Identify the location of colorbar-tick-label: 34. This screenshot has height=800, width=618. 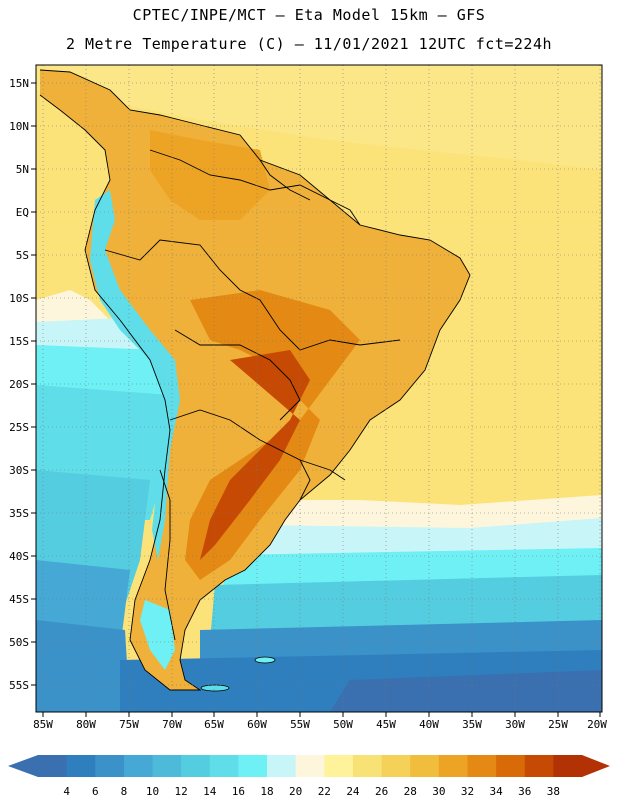
(496, 791).